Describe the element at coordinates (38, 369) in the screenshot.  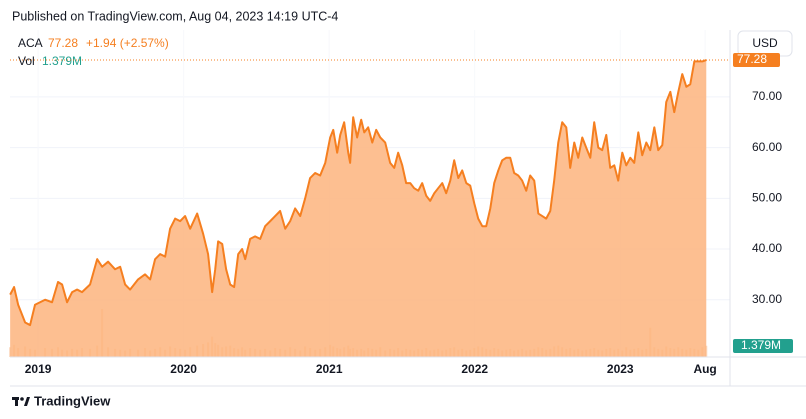
I see `x-tick-label: 2019` at that location.